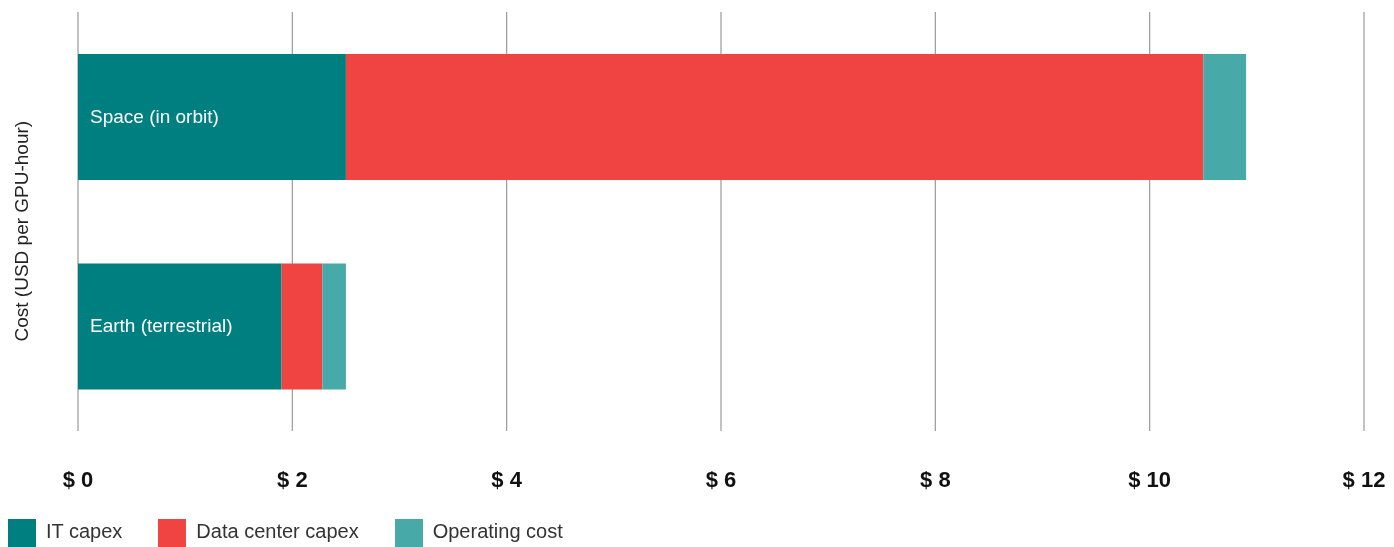 This screenshot has width=1394, height=547. I want to click on x-tick-label: $ 8, so click(935, 479).